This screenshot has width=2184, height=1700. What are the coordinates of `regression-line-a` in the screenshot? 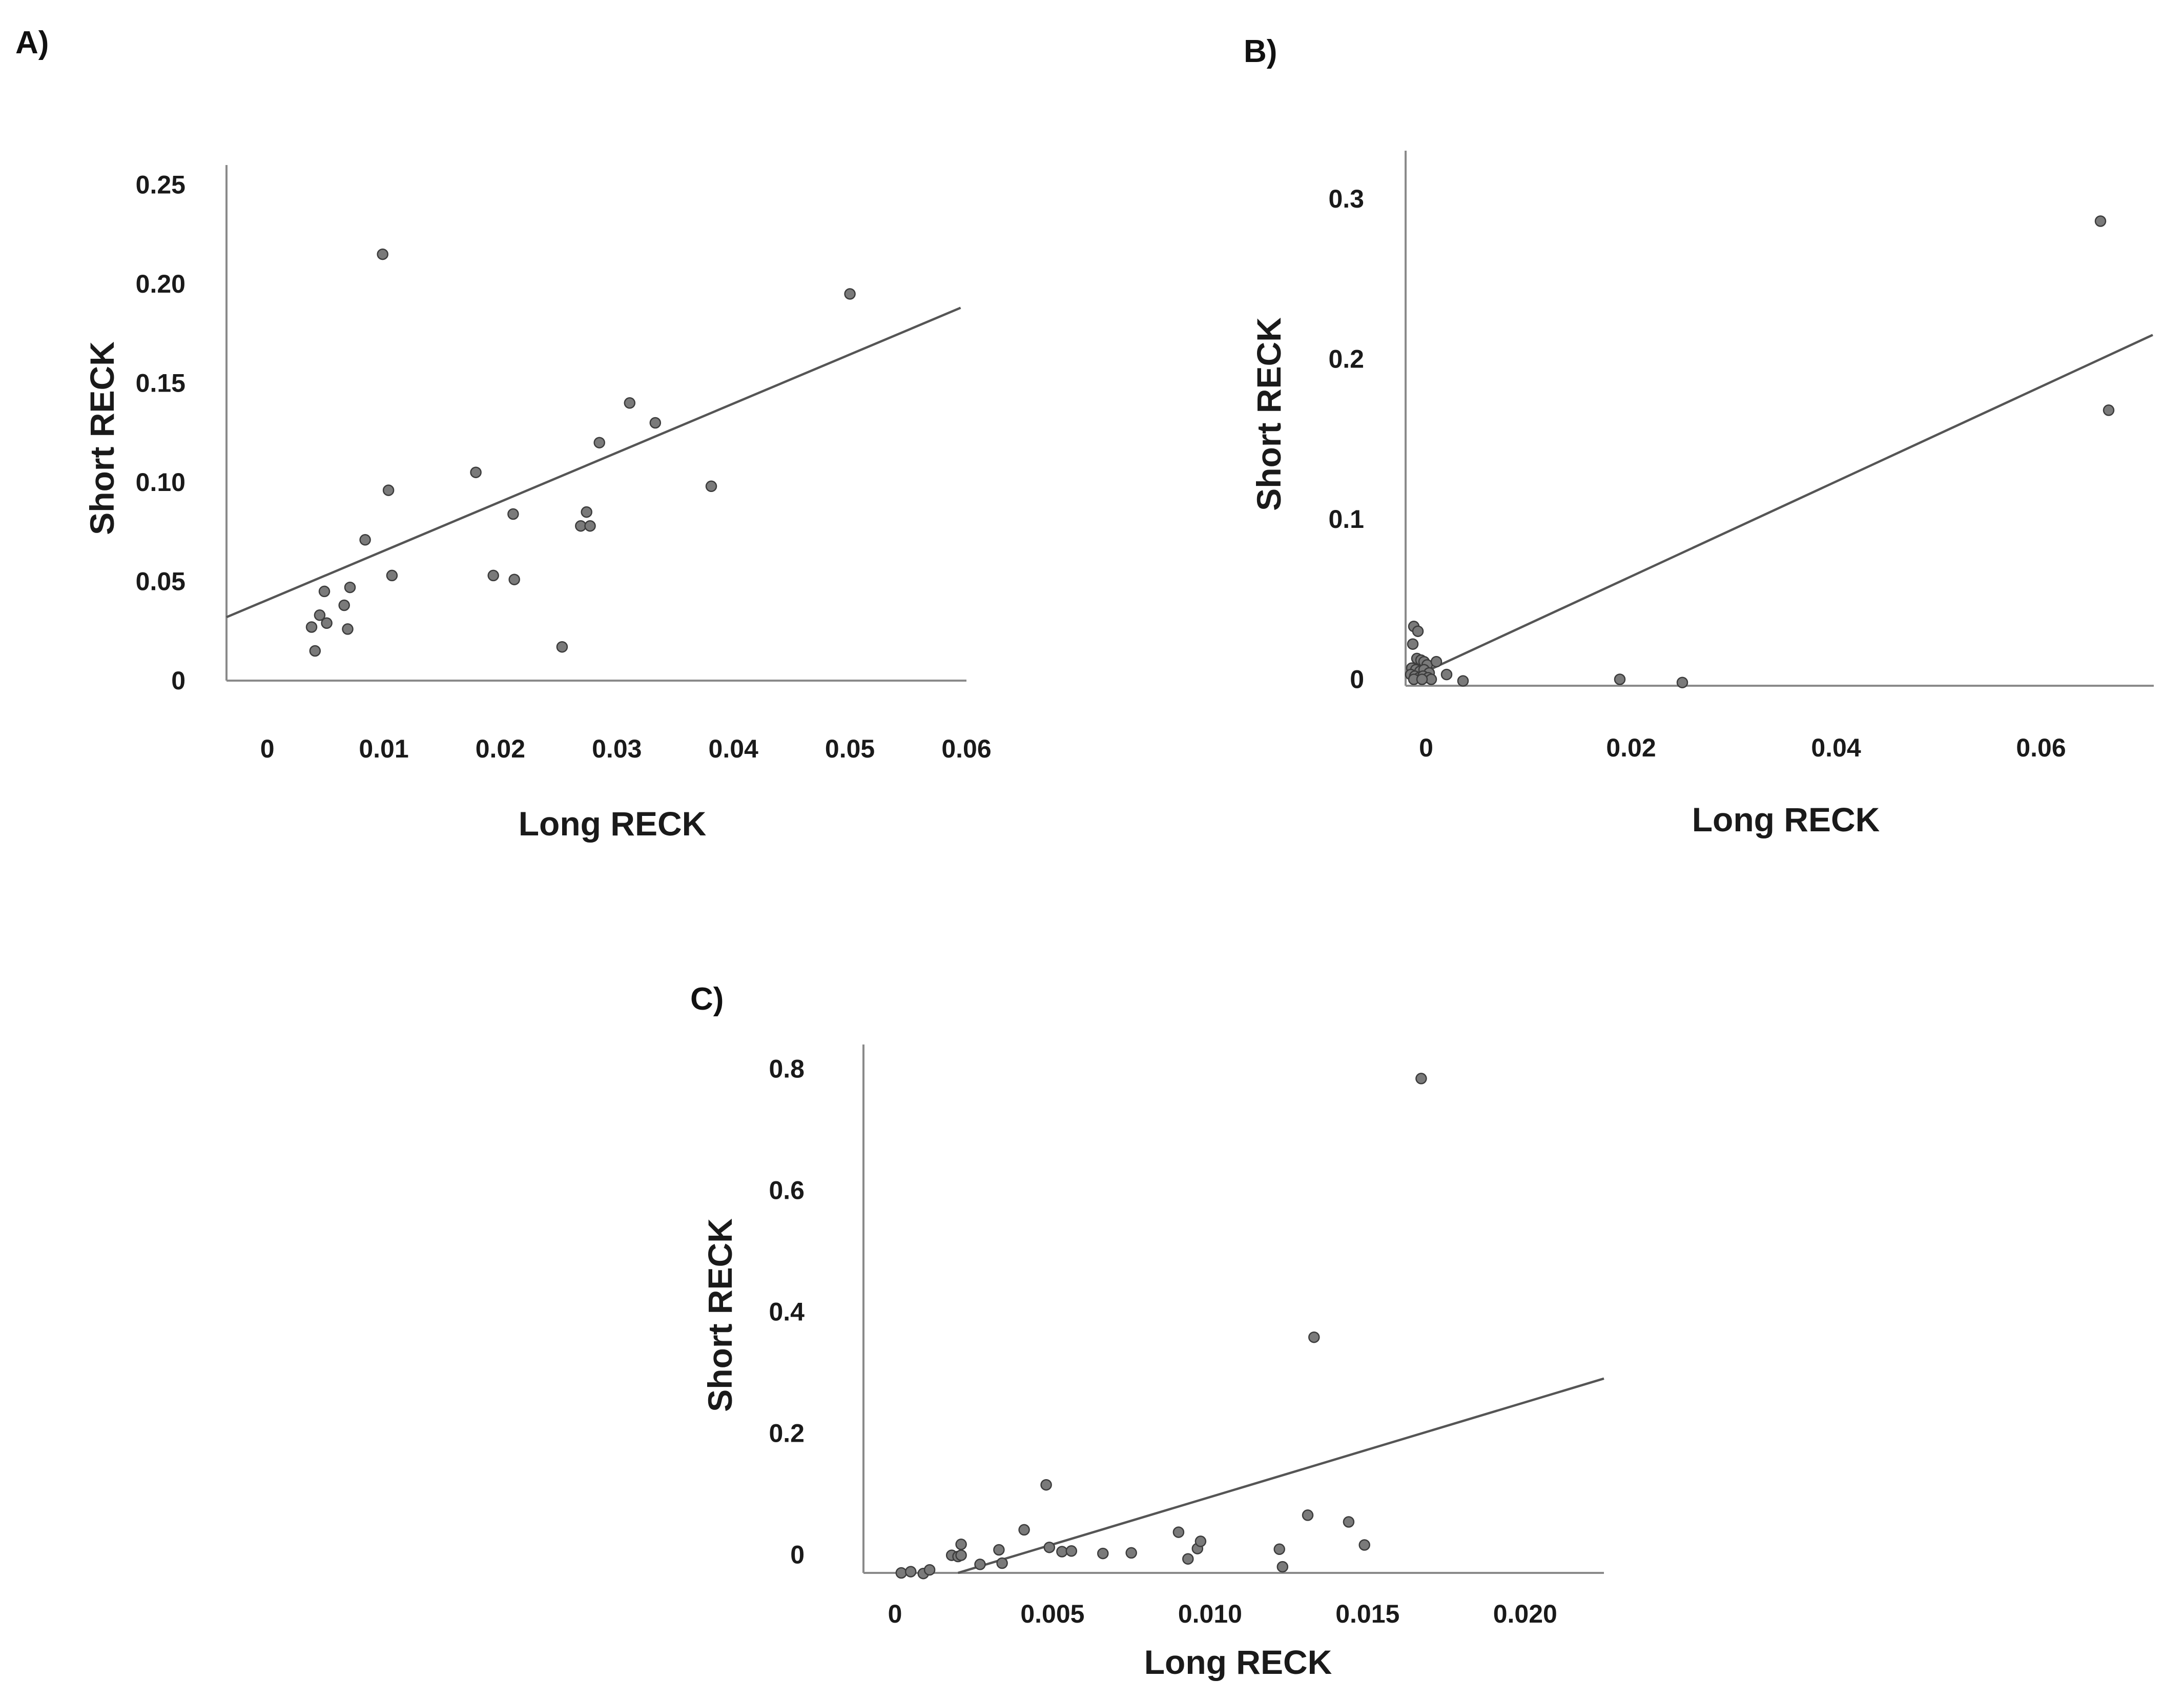 It's located at (593, 462).